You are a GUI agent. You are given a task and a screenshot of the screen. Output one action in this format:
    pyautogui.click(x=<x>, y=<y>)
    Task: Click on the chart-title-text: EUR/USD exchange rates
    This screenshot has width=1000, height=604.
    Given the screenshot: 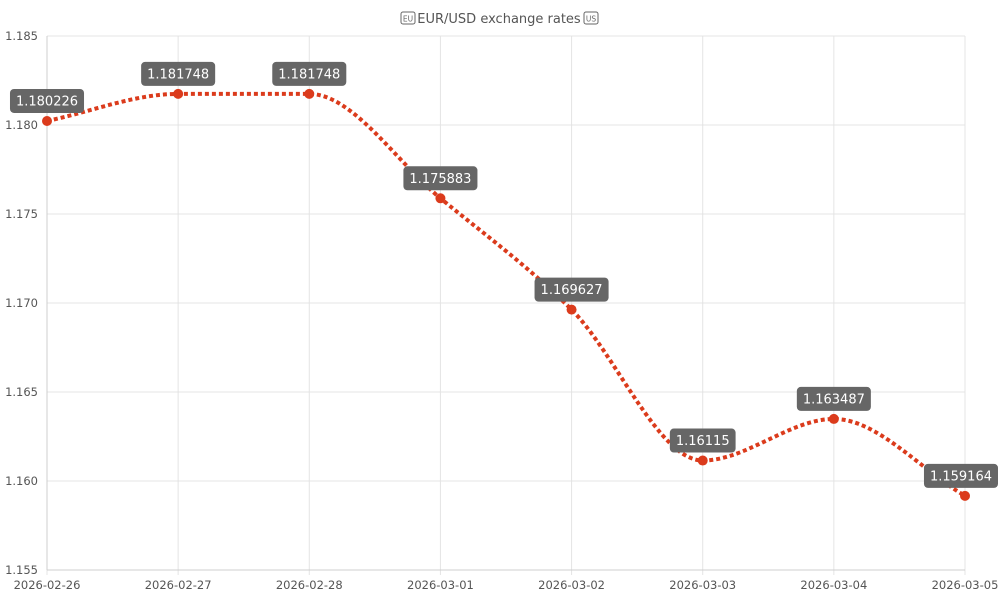 What is the action you would take?
    pyautogui.click(x=499, y=19)
    